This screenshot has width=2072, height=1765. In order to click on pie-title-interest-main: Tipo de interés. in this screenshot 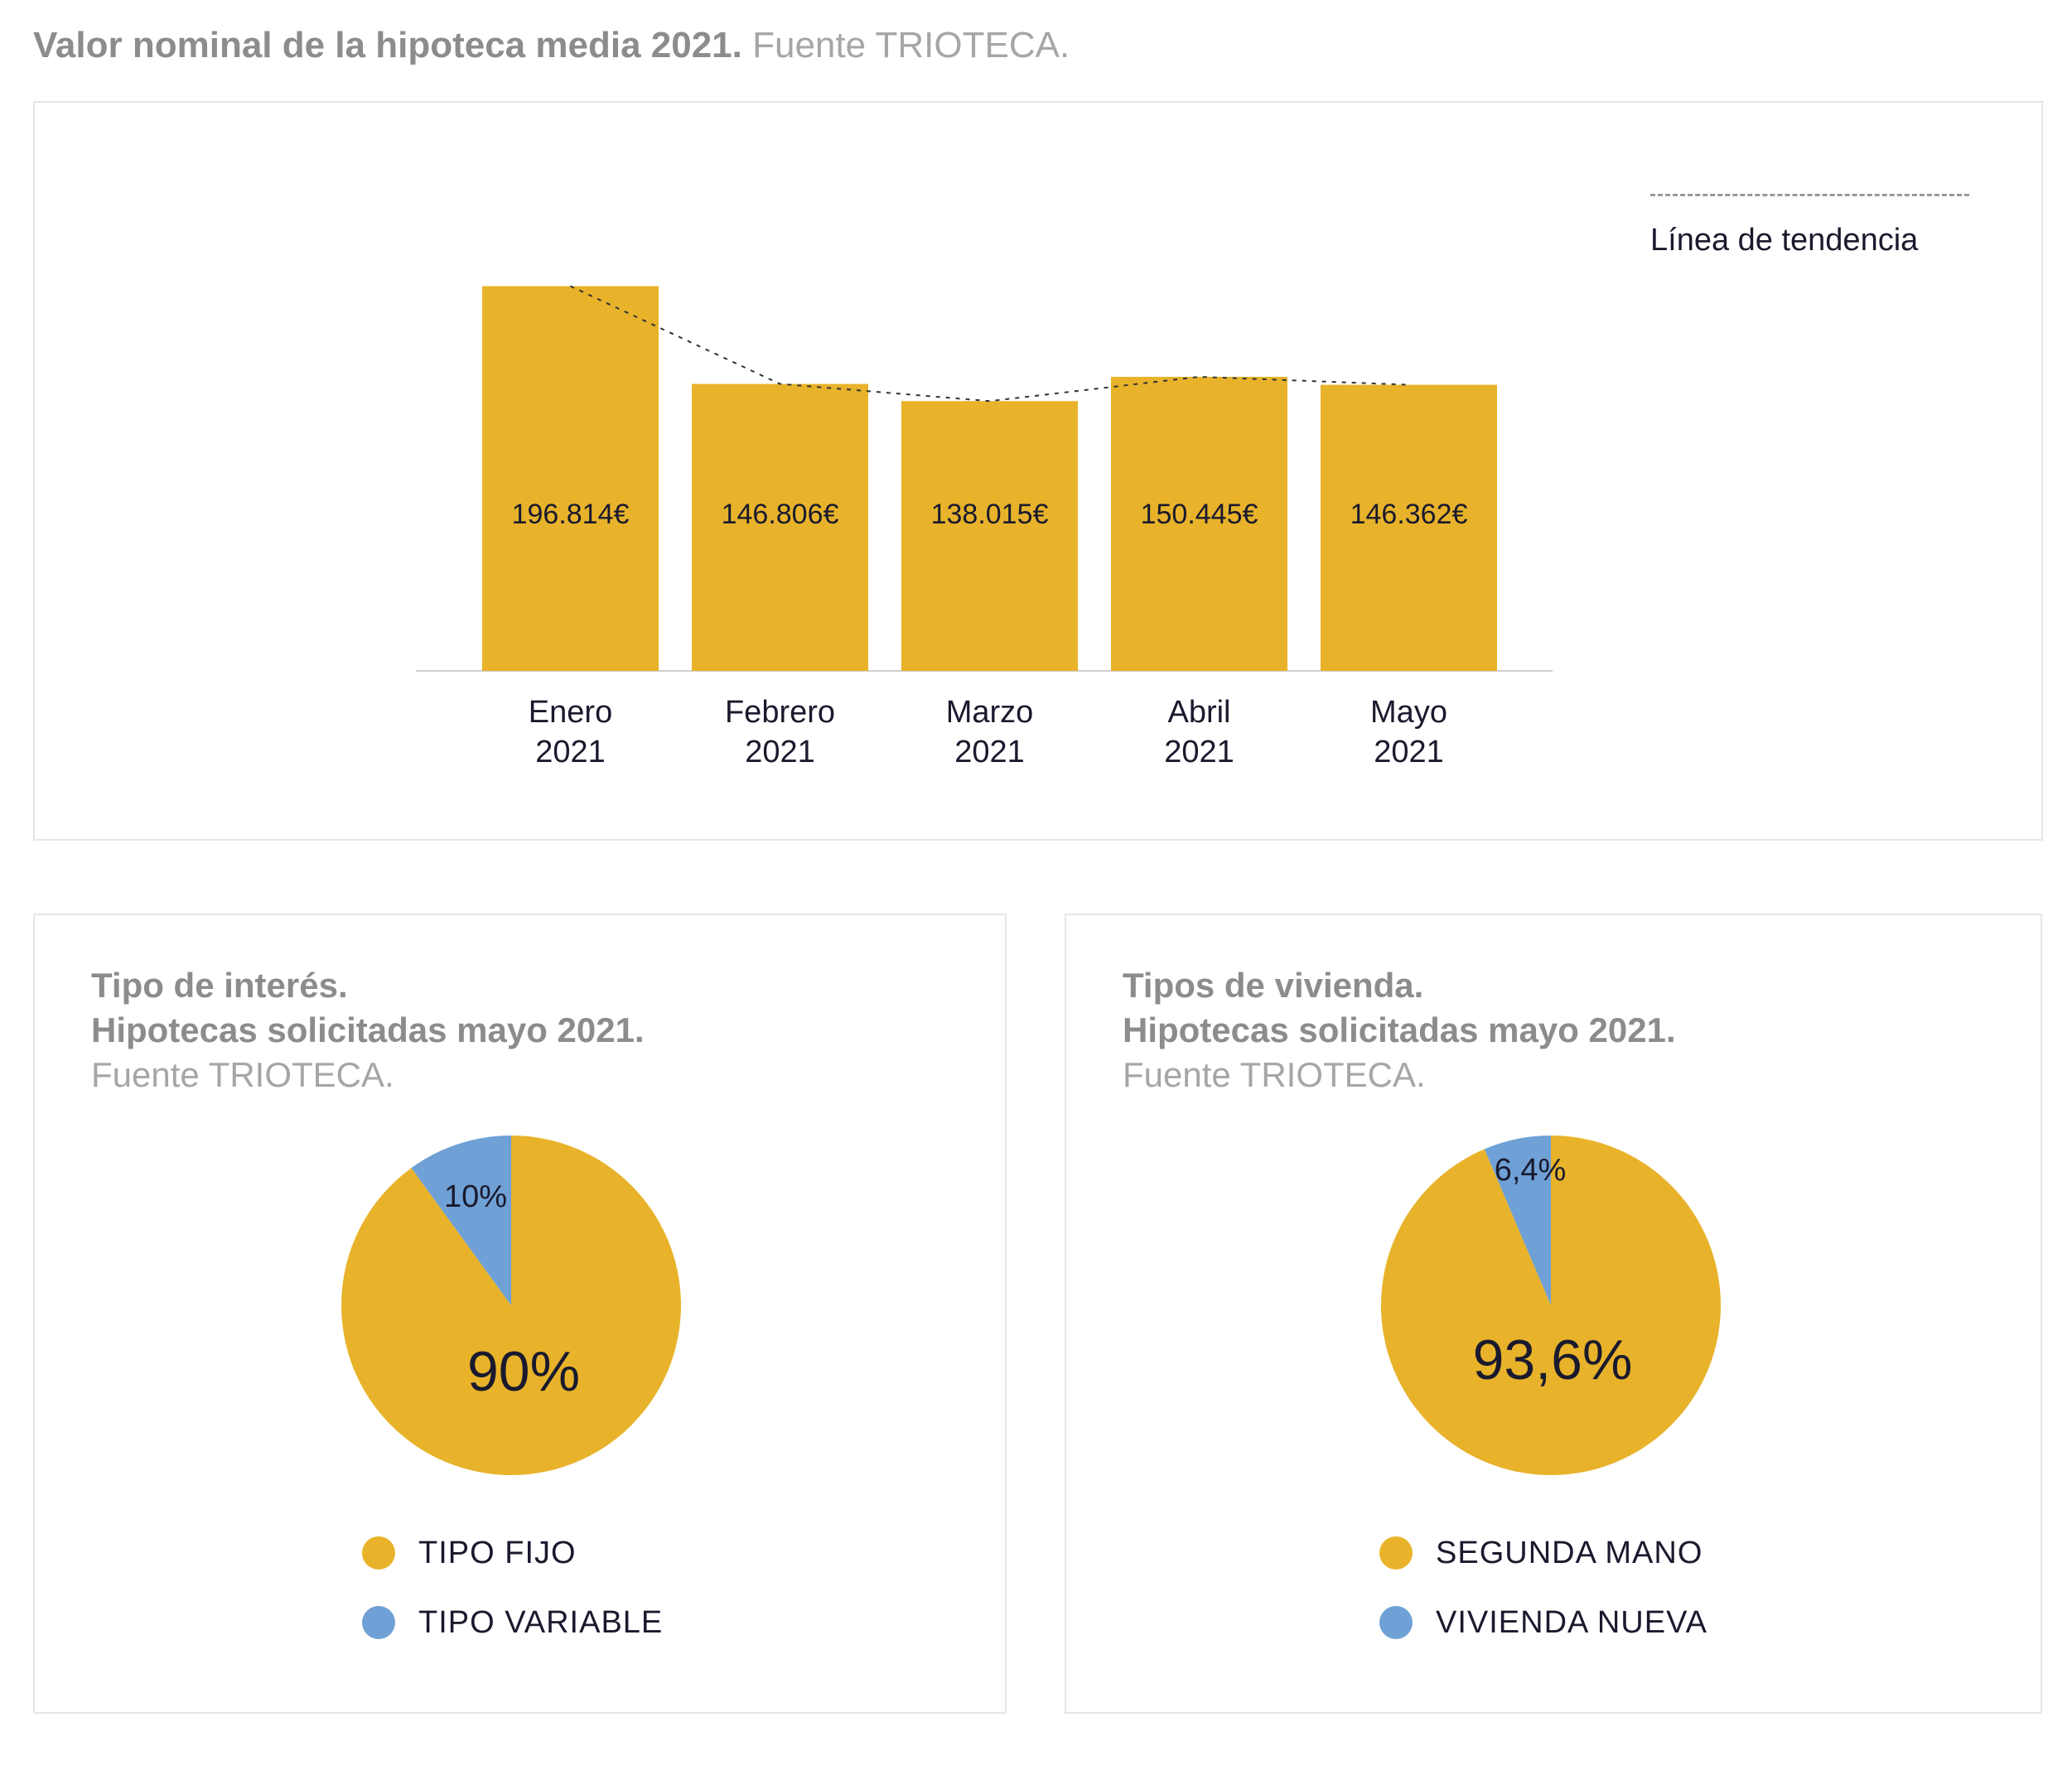, I will do `click(219, 986)`.